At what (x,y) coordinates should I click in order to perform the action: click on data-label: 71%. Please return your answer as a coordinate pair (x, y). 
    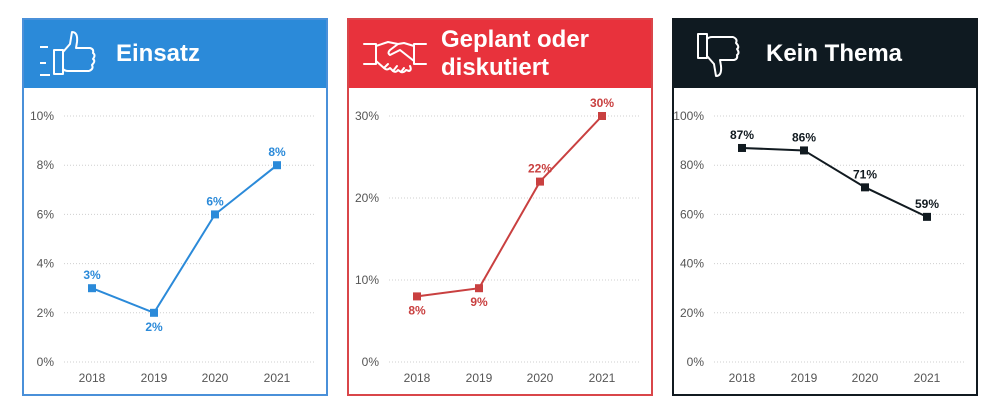
    Looking at the image, I should click on (865, 174).